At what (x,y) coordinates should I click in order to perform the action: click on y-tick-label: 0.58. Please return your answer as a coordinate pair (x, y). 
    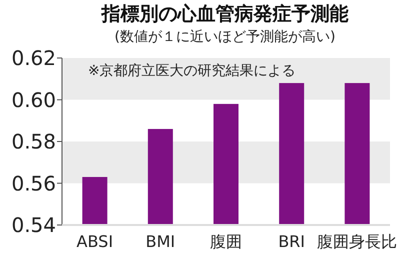
    Looking at the image, I should click on (33, 142).